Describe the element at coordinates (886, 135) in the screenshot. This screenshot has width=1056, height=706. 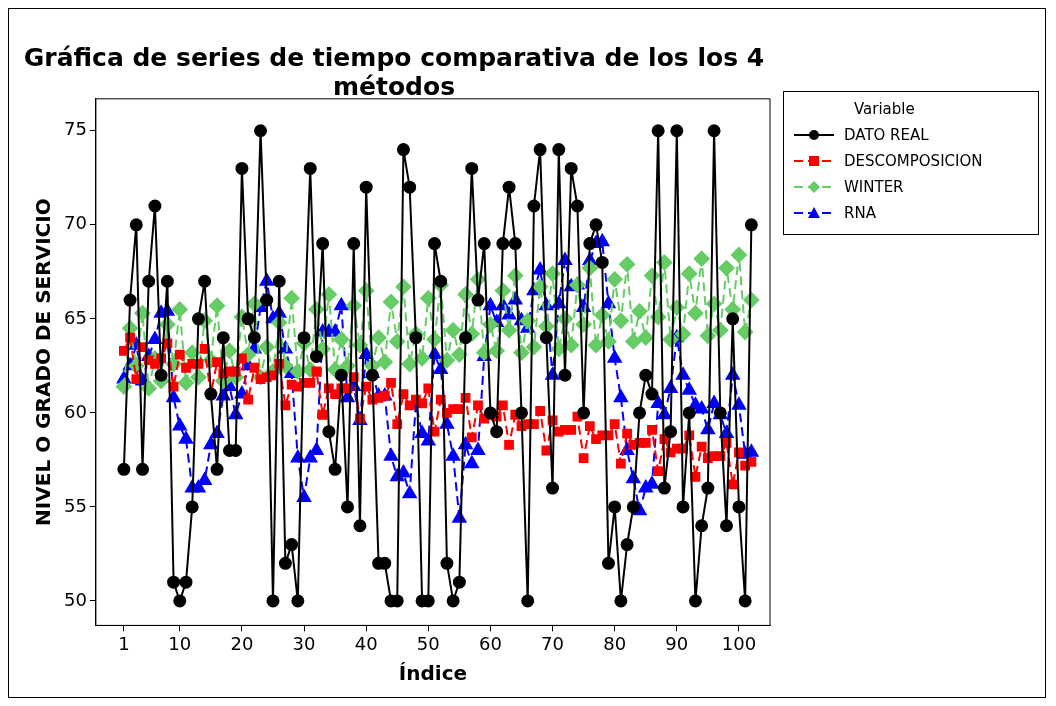
I see `legend-label: DATO REAL` at that location.